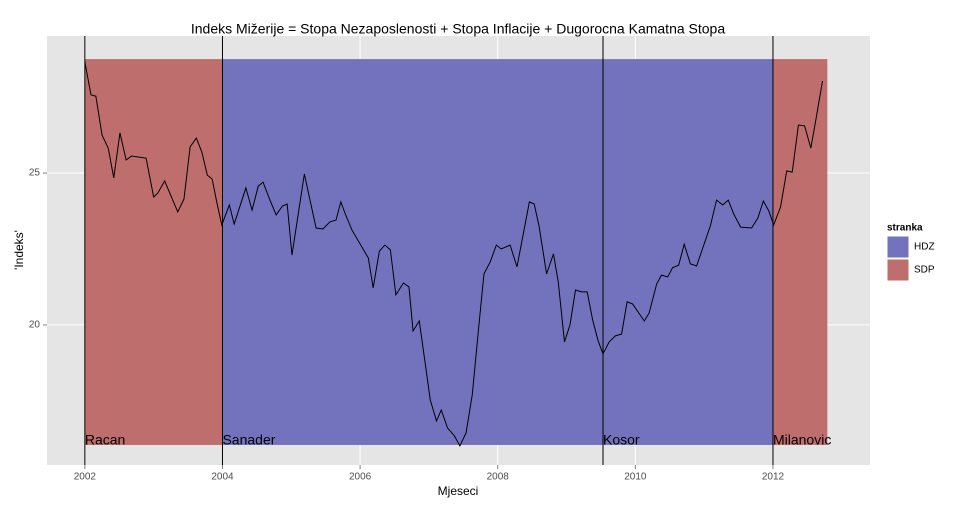  Describe the element at coordinates (635, 477) in the screenshot. I see `x-tick-label: 2010` at that location.